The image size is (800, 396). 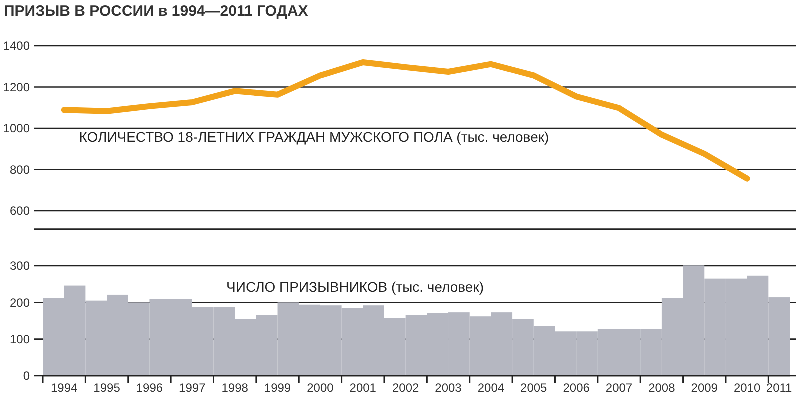 What do you see at coordinates (16, 129) in the screenshot?
I see `y2-tick-label: 1000` at bounding box center [16, 129].